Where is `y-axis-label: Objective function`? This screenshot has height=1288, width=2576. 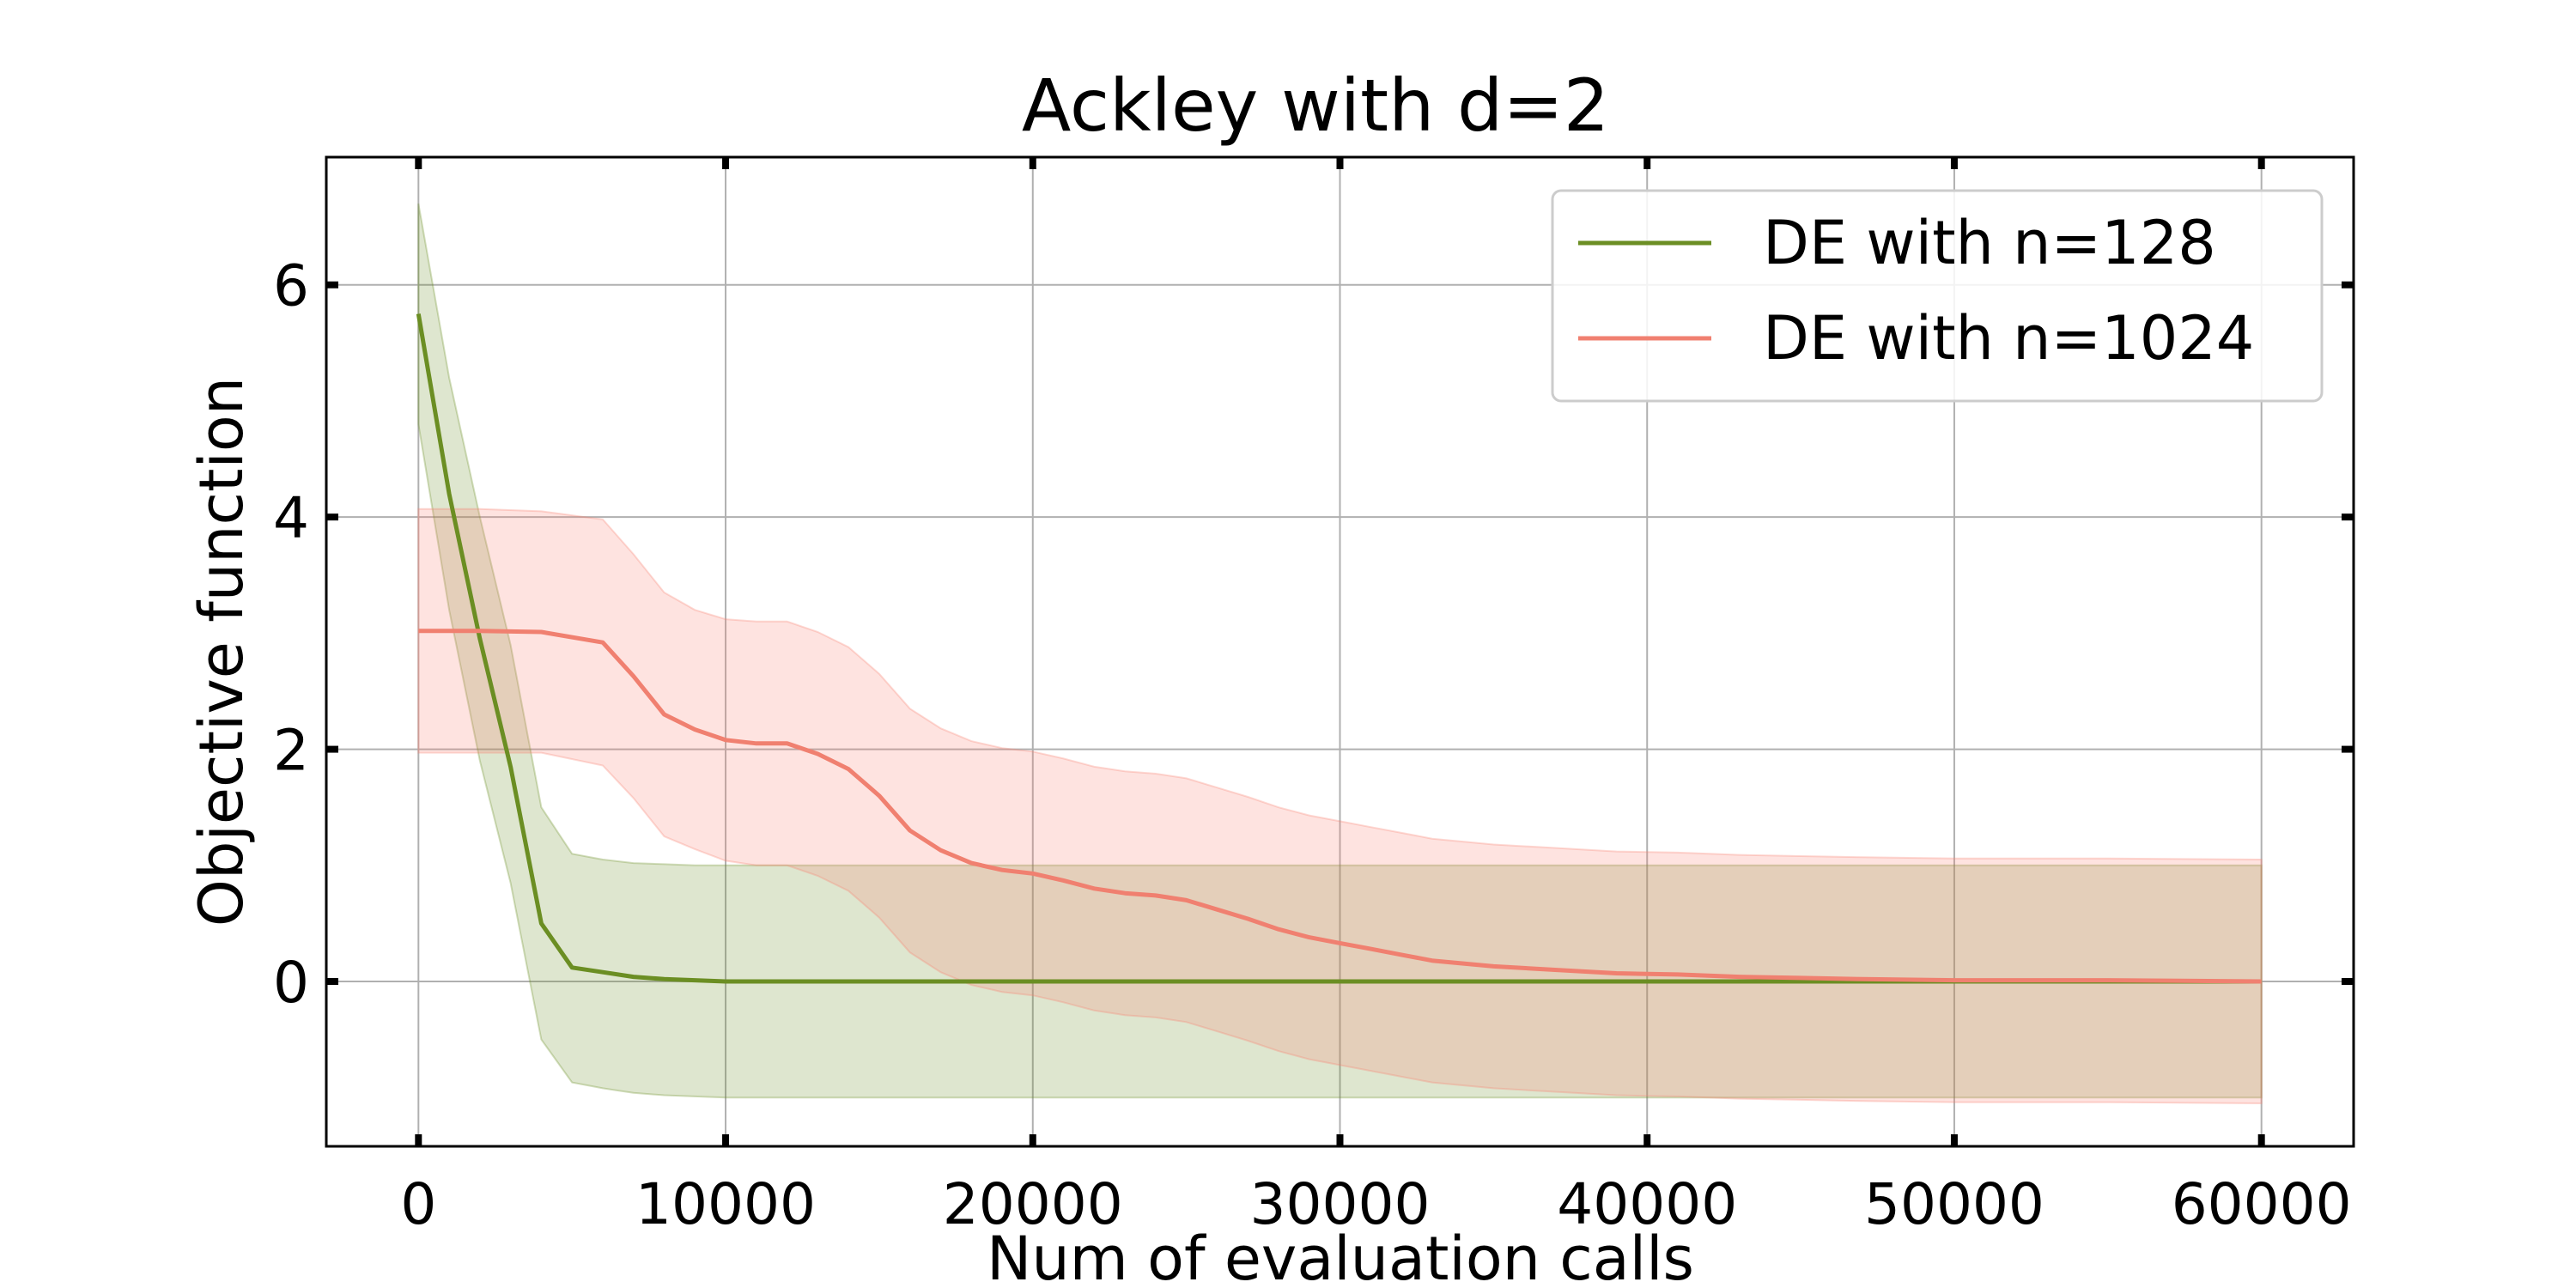 y-axis-label: Objective function is located at coordinates (221, 652).